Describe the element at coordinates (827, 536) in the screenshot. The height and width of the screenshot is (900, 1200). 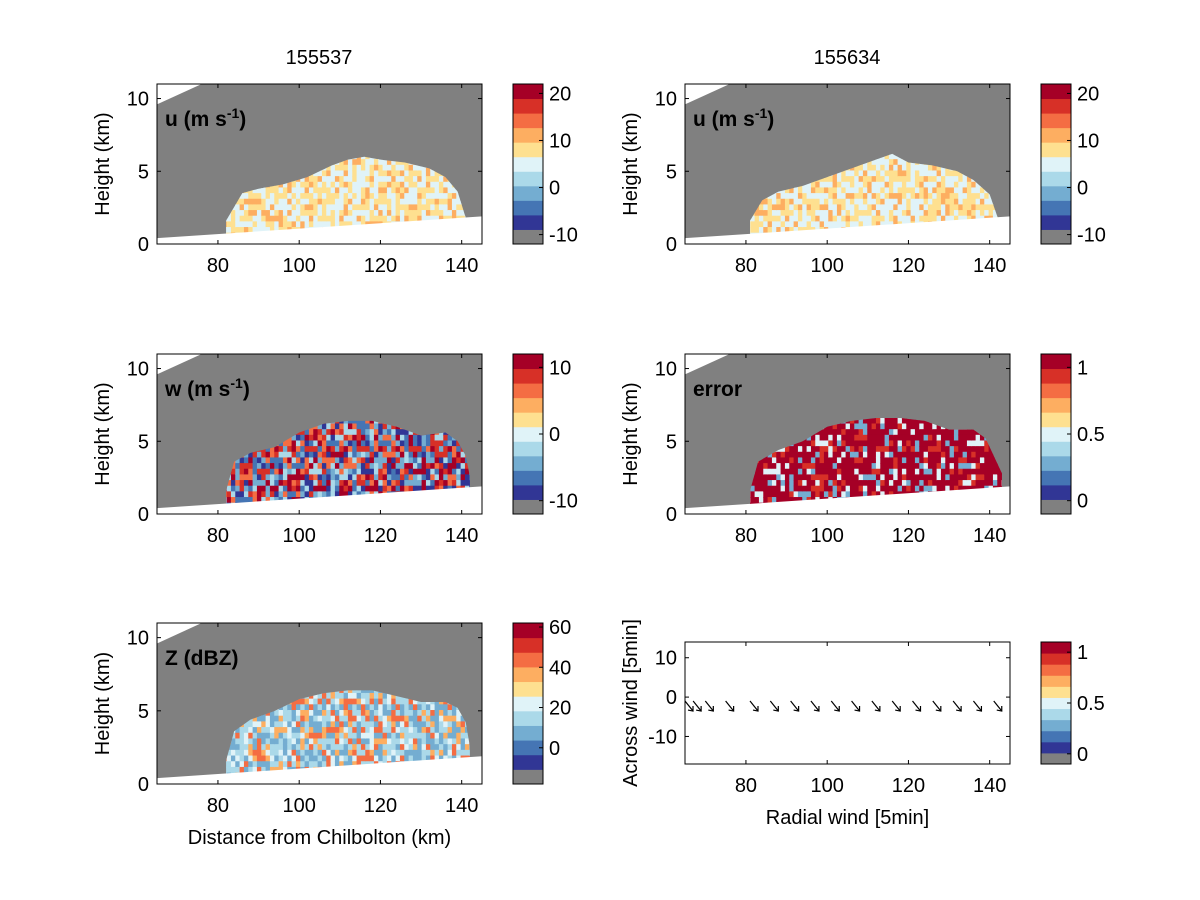
I see `x-tick-label: 100` at that location.